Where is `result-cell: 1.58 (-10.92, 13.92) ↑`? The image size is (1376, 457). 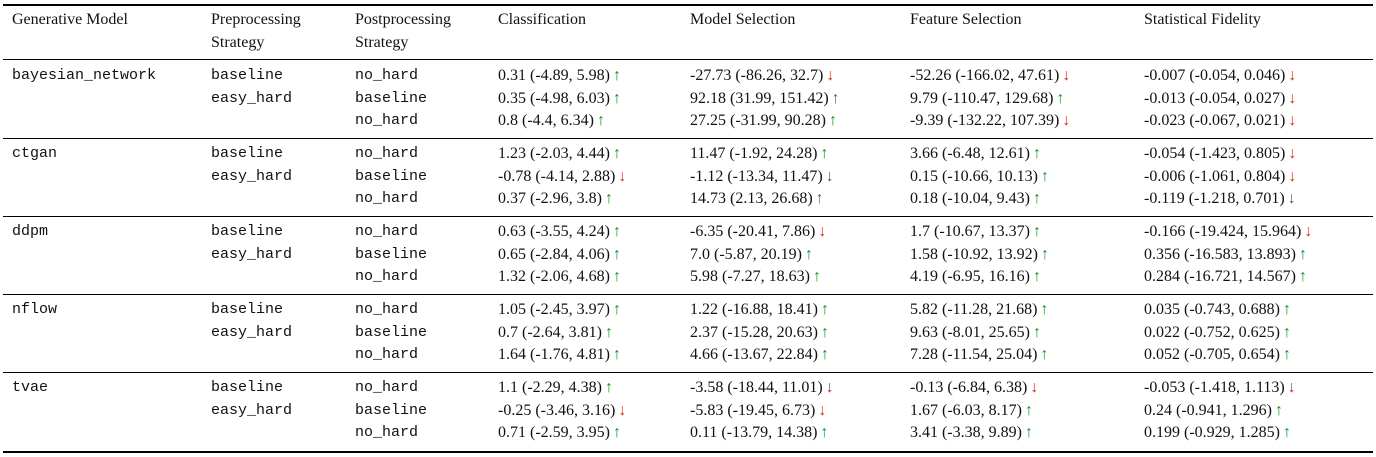 result-cell: 1.58 (-10.92, 13.92) ↑ is located at coordinates (979, 255).